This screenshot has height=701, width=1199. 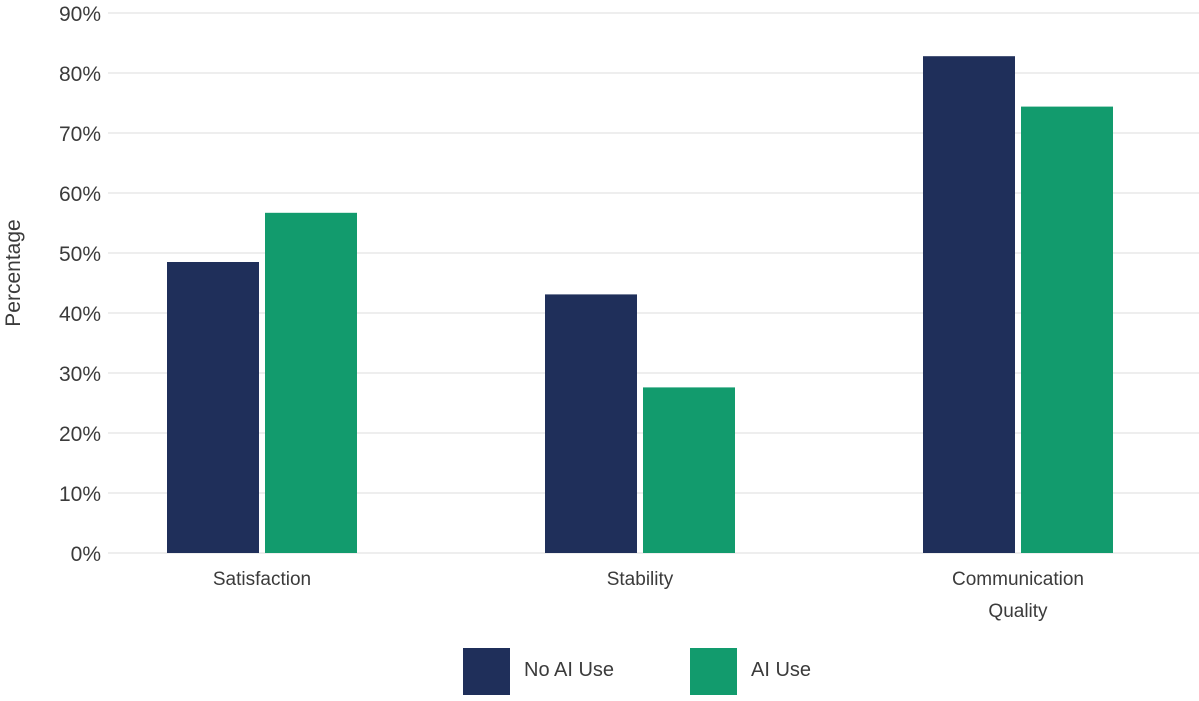 What do you see at coordinates (80, 284) in the screenshot?
I see `y-axis-ticks: 0% 10% 20% 30% 40% 50% 60% 70% 80% 90%` at bounding box center [80, 284].